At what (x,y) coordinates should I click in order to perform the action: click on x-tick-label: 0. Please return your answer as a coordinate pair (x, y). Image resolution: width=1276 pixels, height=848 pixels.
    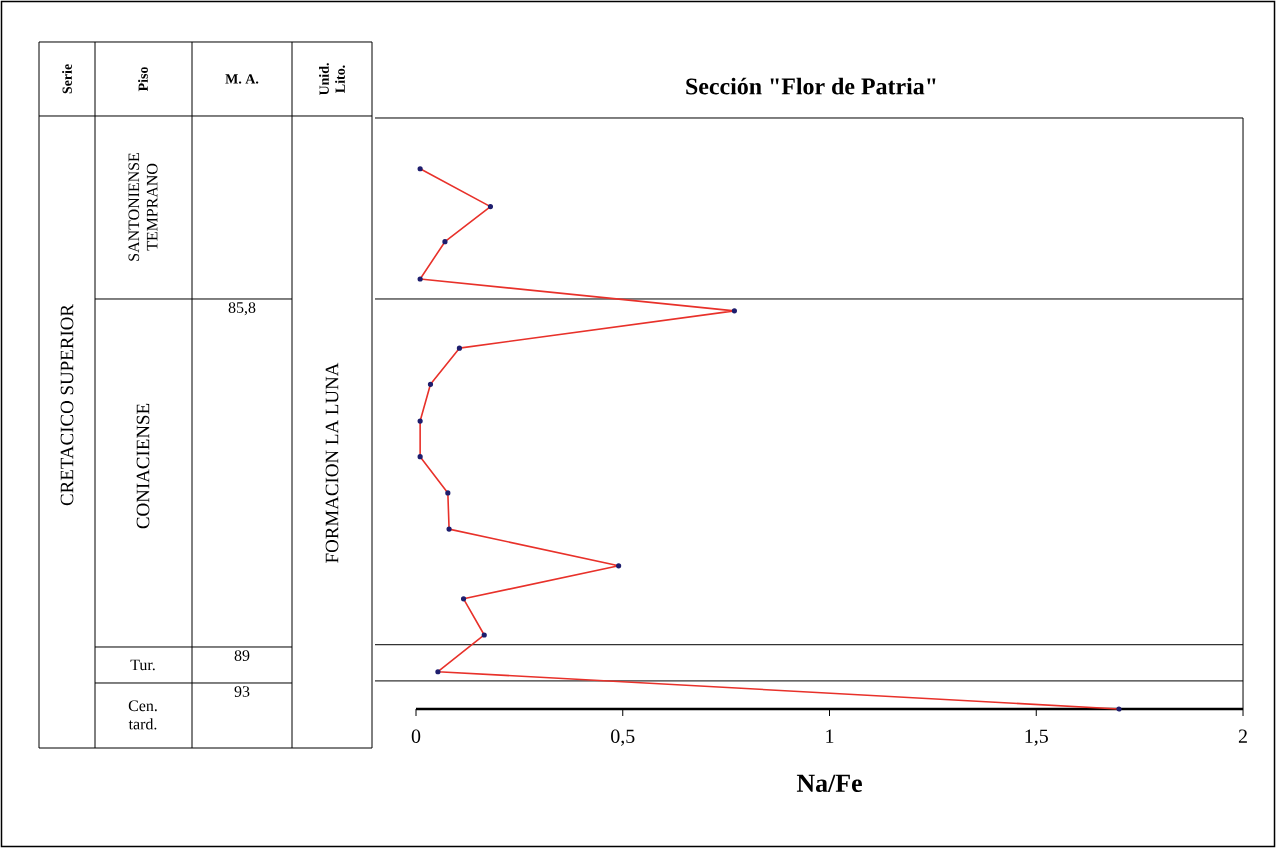
    Looking at the image, I should click on (416, 736).